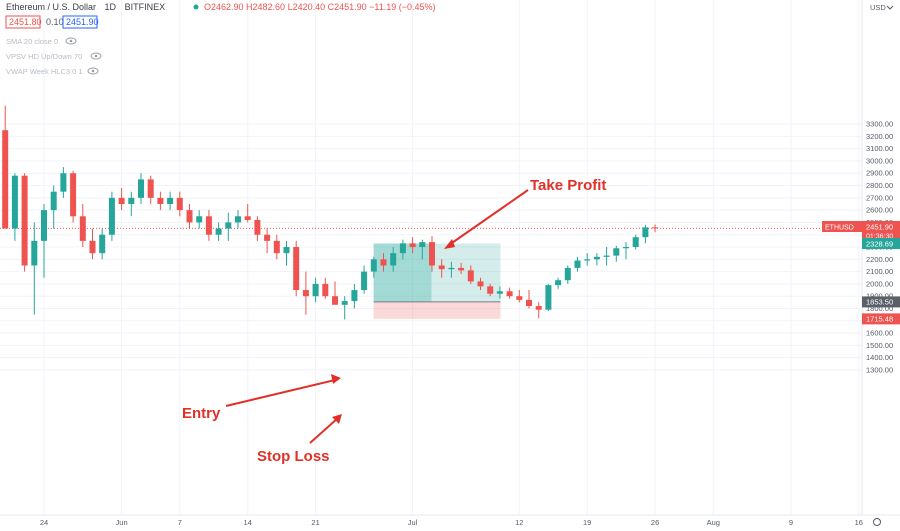  I want to click on entry-arrow, so click(280, 393).